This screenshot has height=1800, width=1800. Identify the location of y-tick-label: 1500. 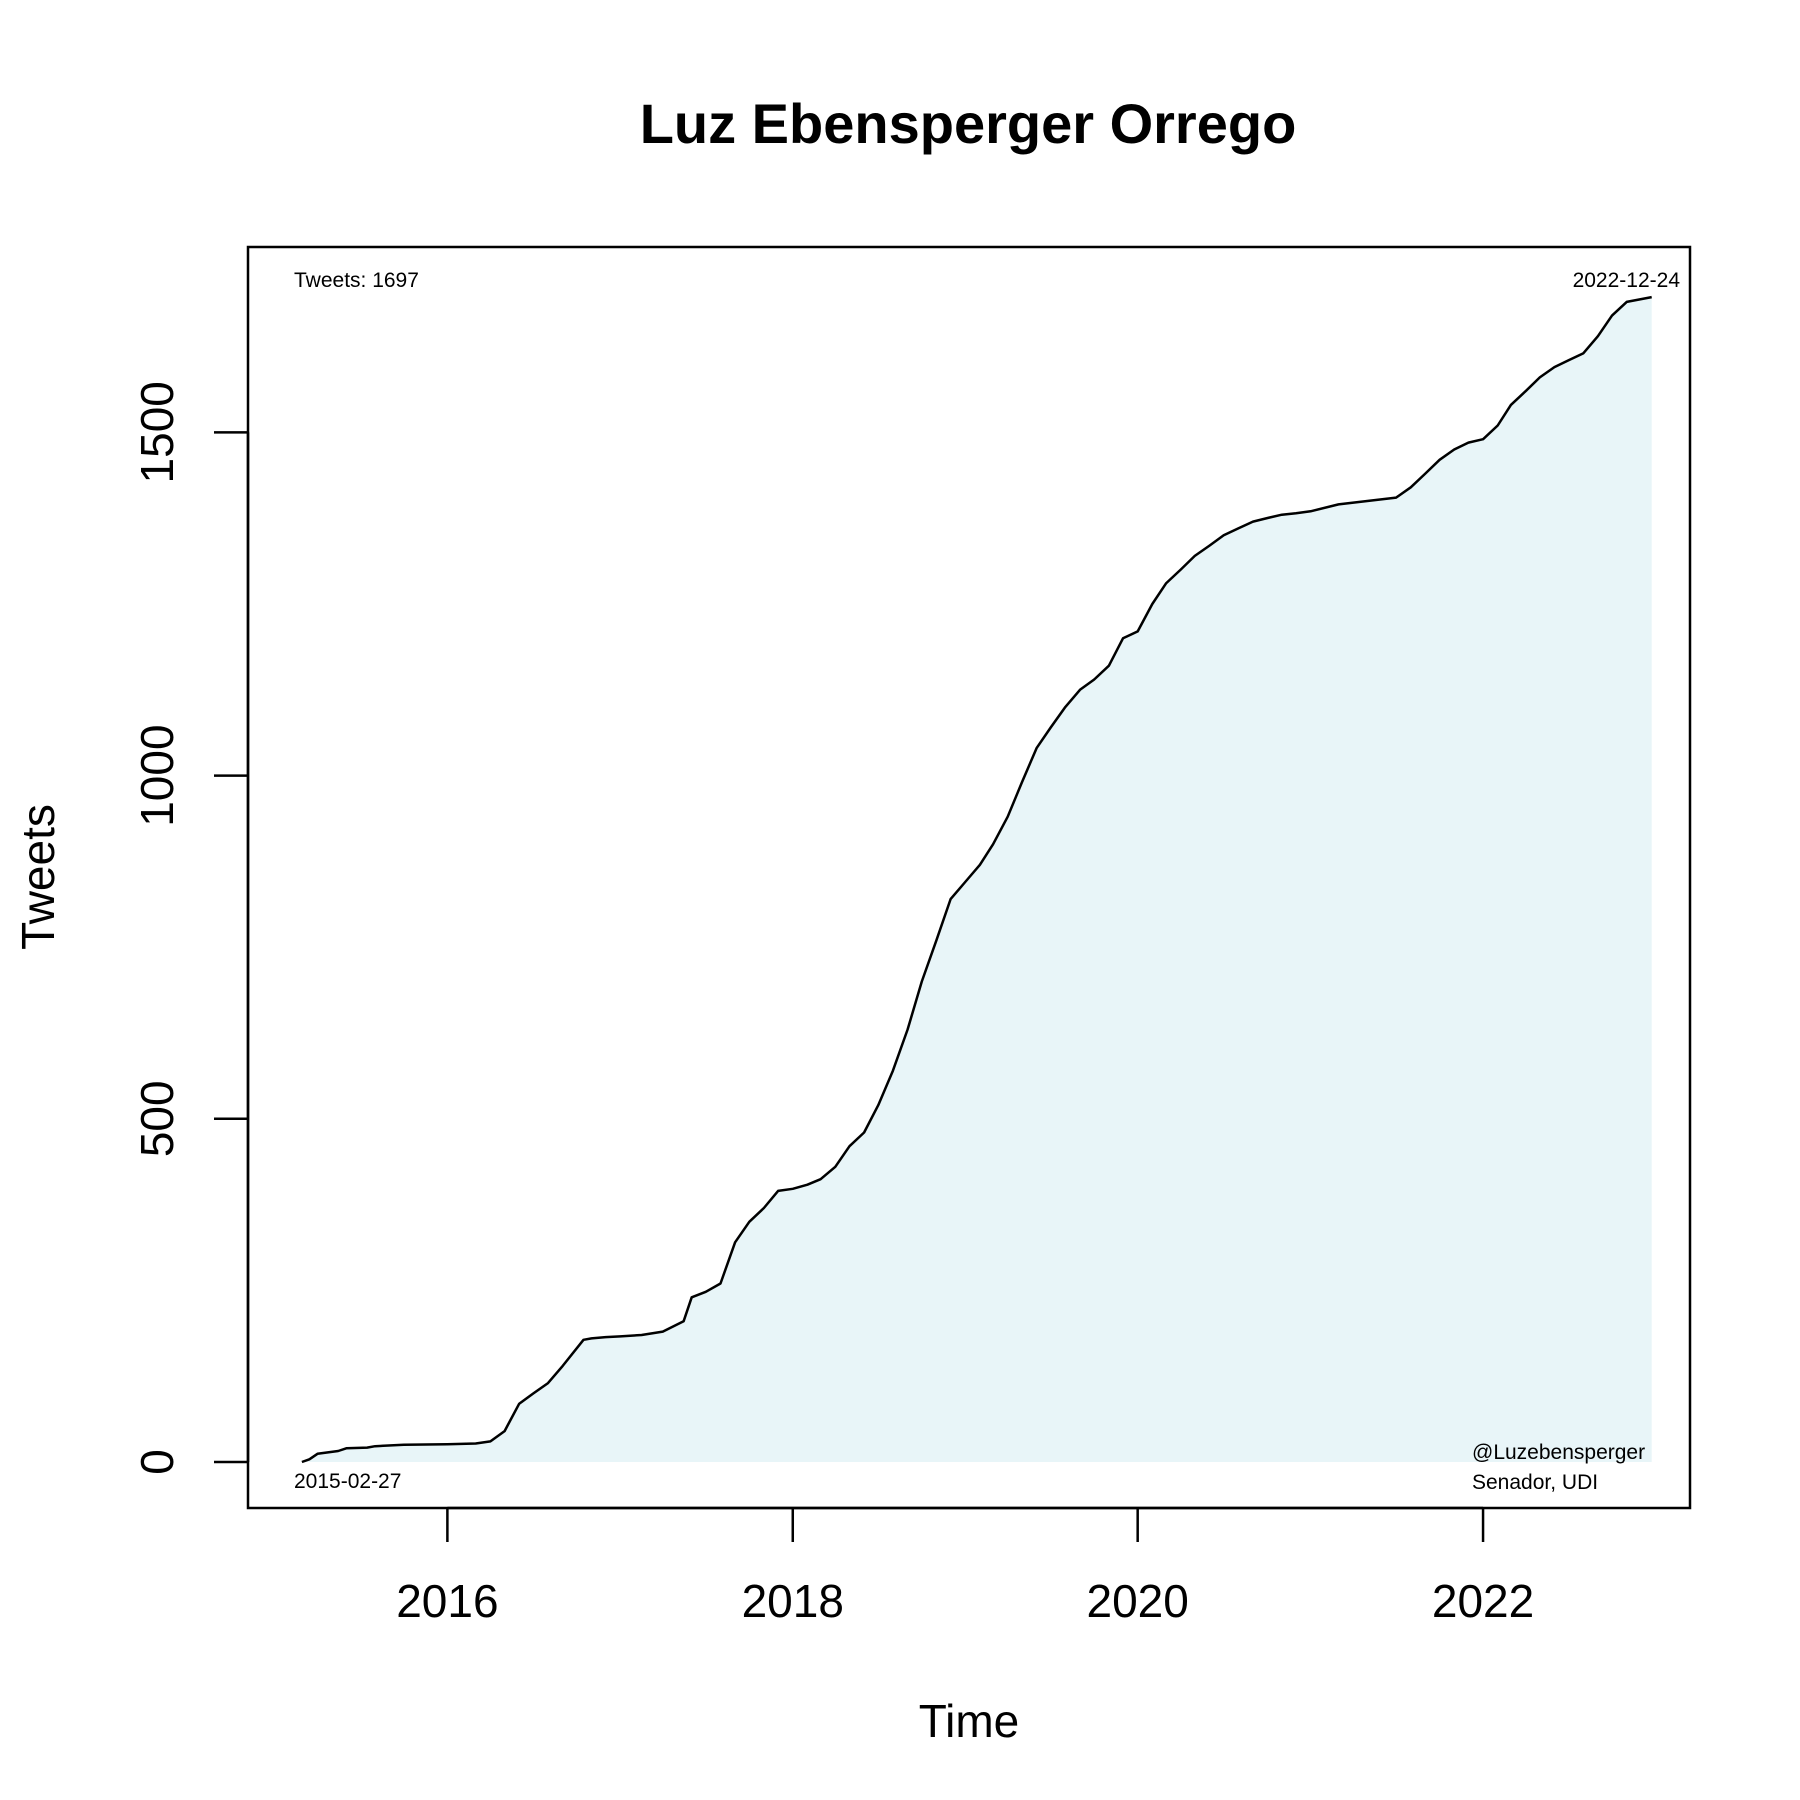
(157, 432).